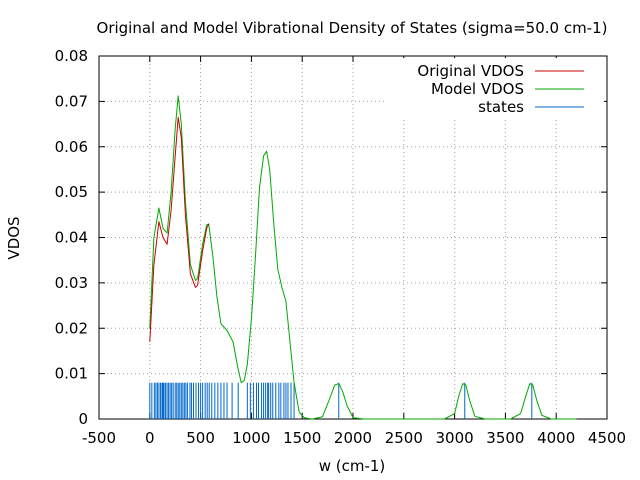 This screenshot has width=640, height=480. What do you see at coordinates (556, 438) in the screenshot?
I see `x-tick-label: 4000` at bounding box center [556, 438].